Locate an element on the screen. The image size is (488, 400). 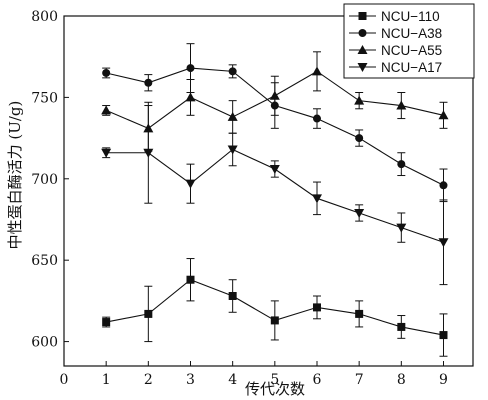
y-tick-label: 800 is located at coordinates (44, 17).